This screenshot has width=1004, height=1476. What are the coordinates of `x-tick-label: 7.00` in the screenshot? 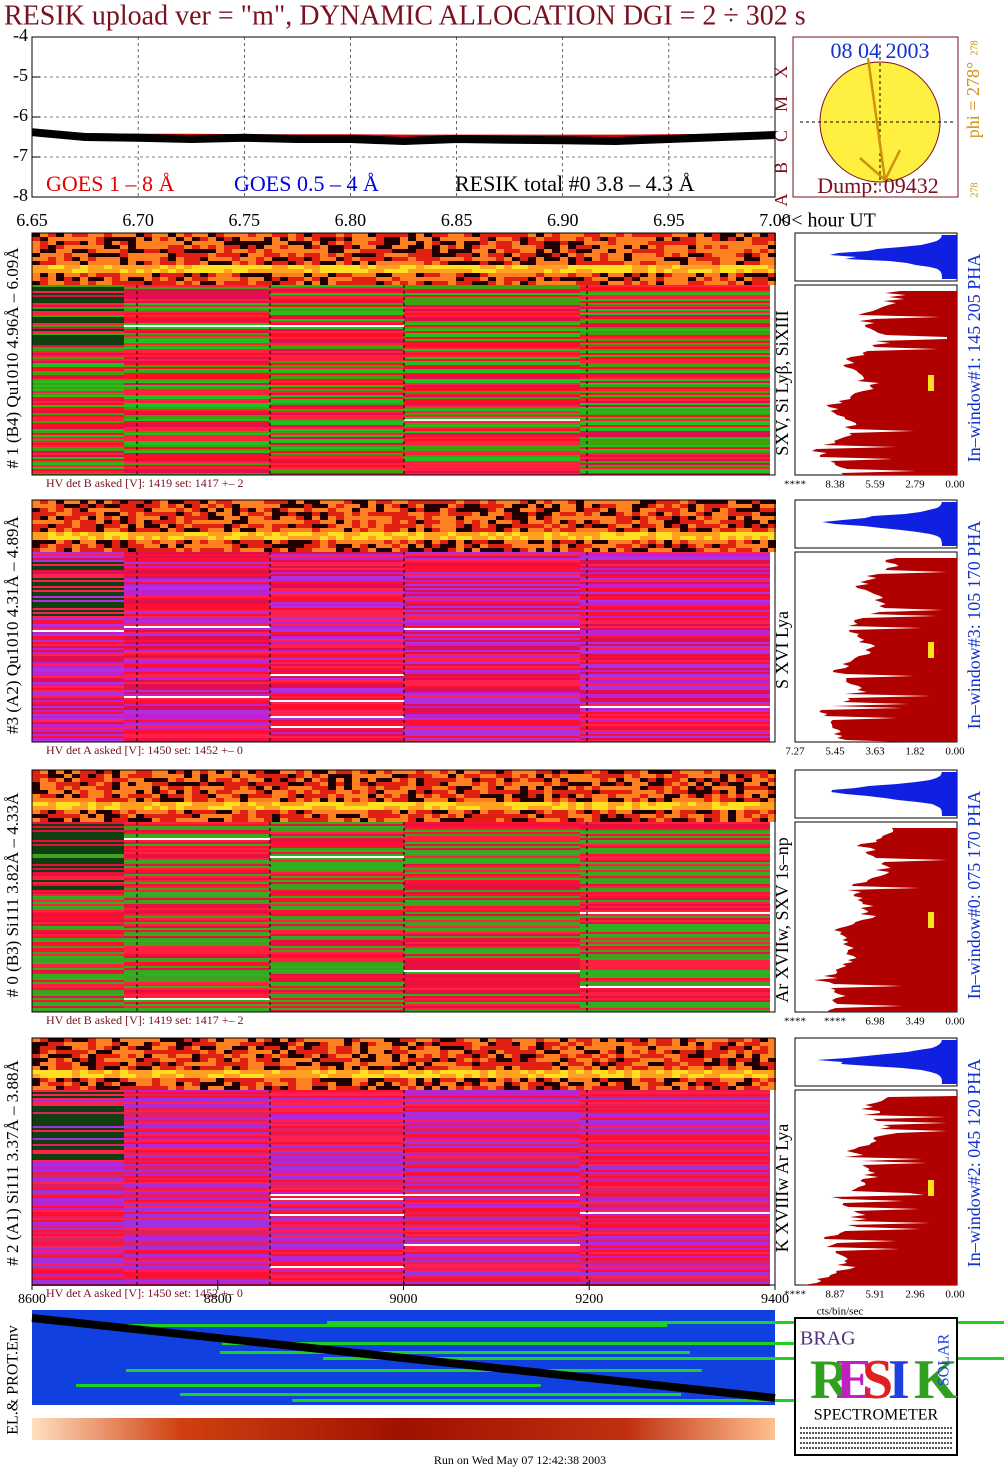 It's located at (775, 220).